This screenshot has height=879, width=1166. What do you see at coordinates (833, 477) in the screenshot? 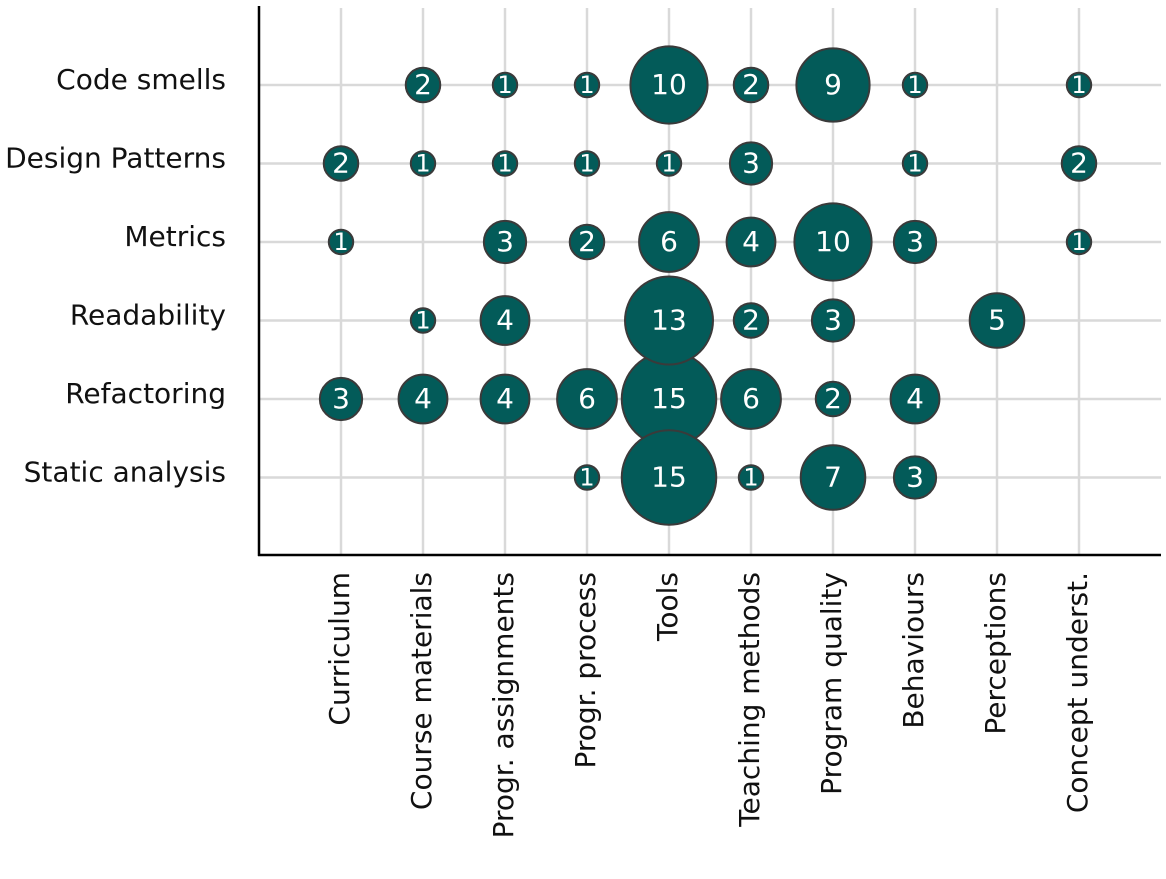
I see `bubble-value-label: 7` at bounding box center [833, 477].